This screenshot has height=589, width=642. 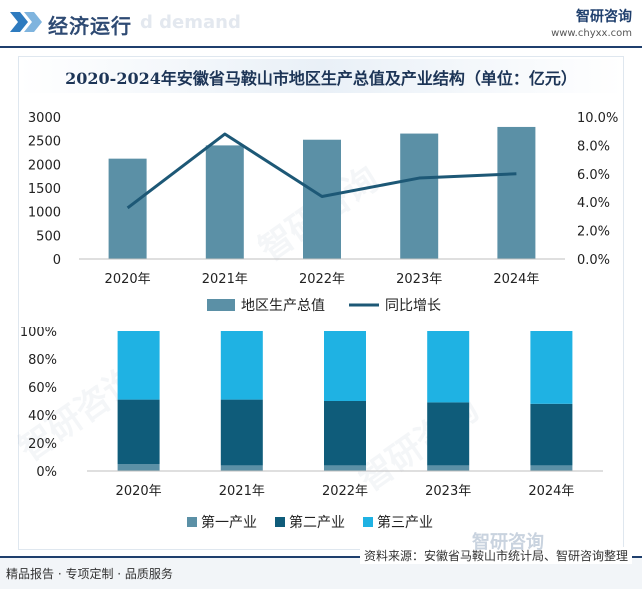 What do you see at coordinates (405, 522) in the screenshot?
I see `legend-label: 第三产业` at bounding box center [405, 522].